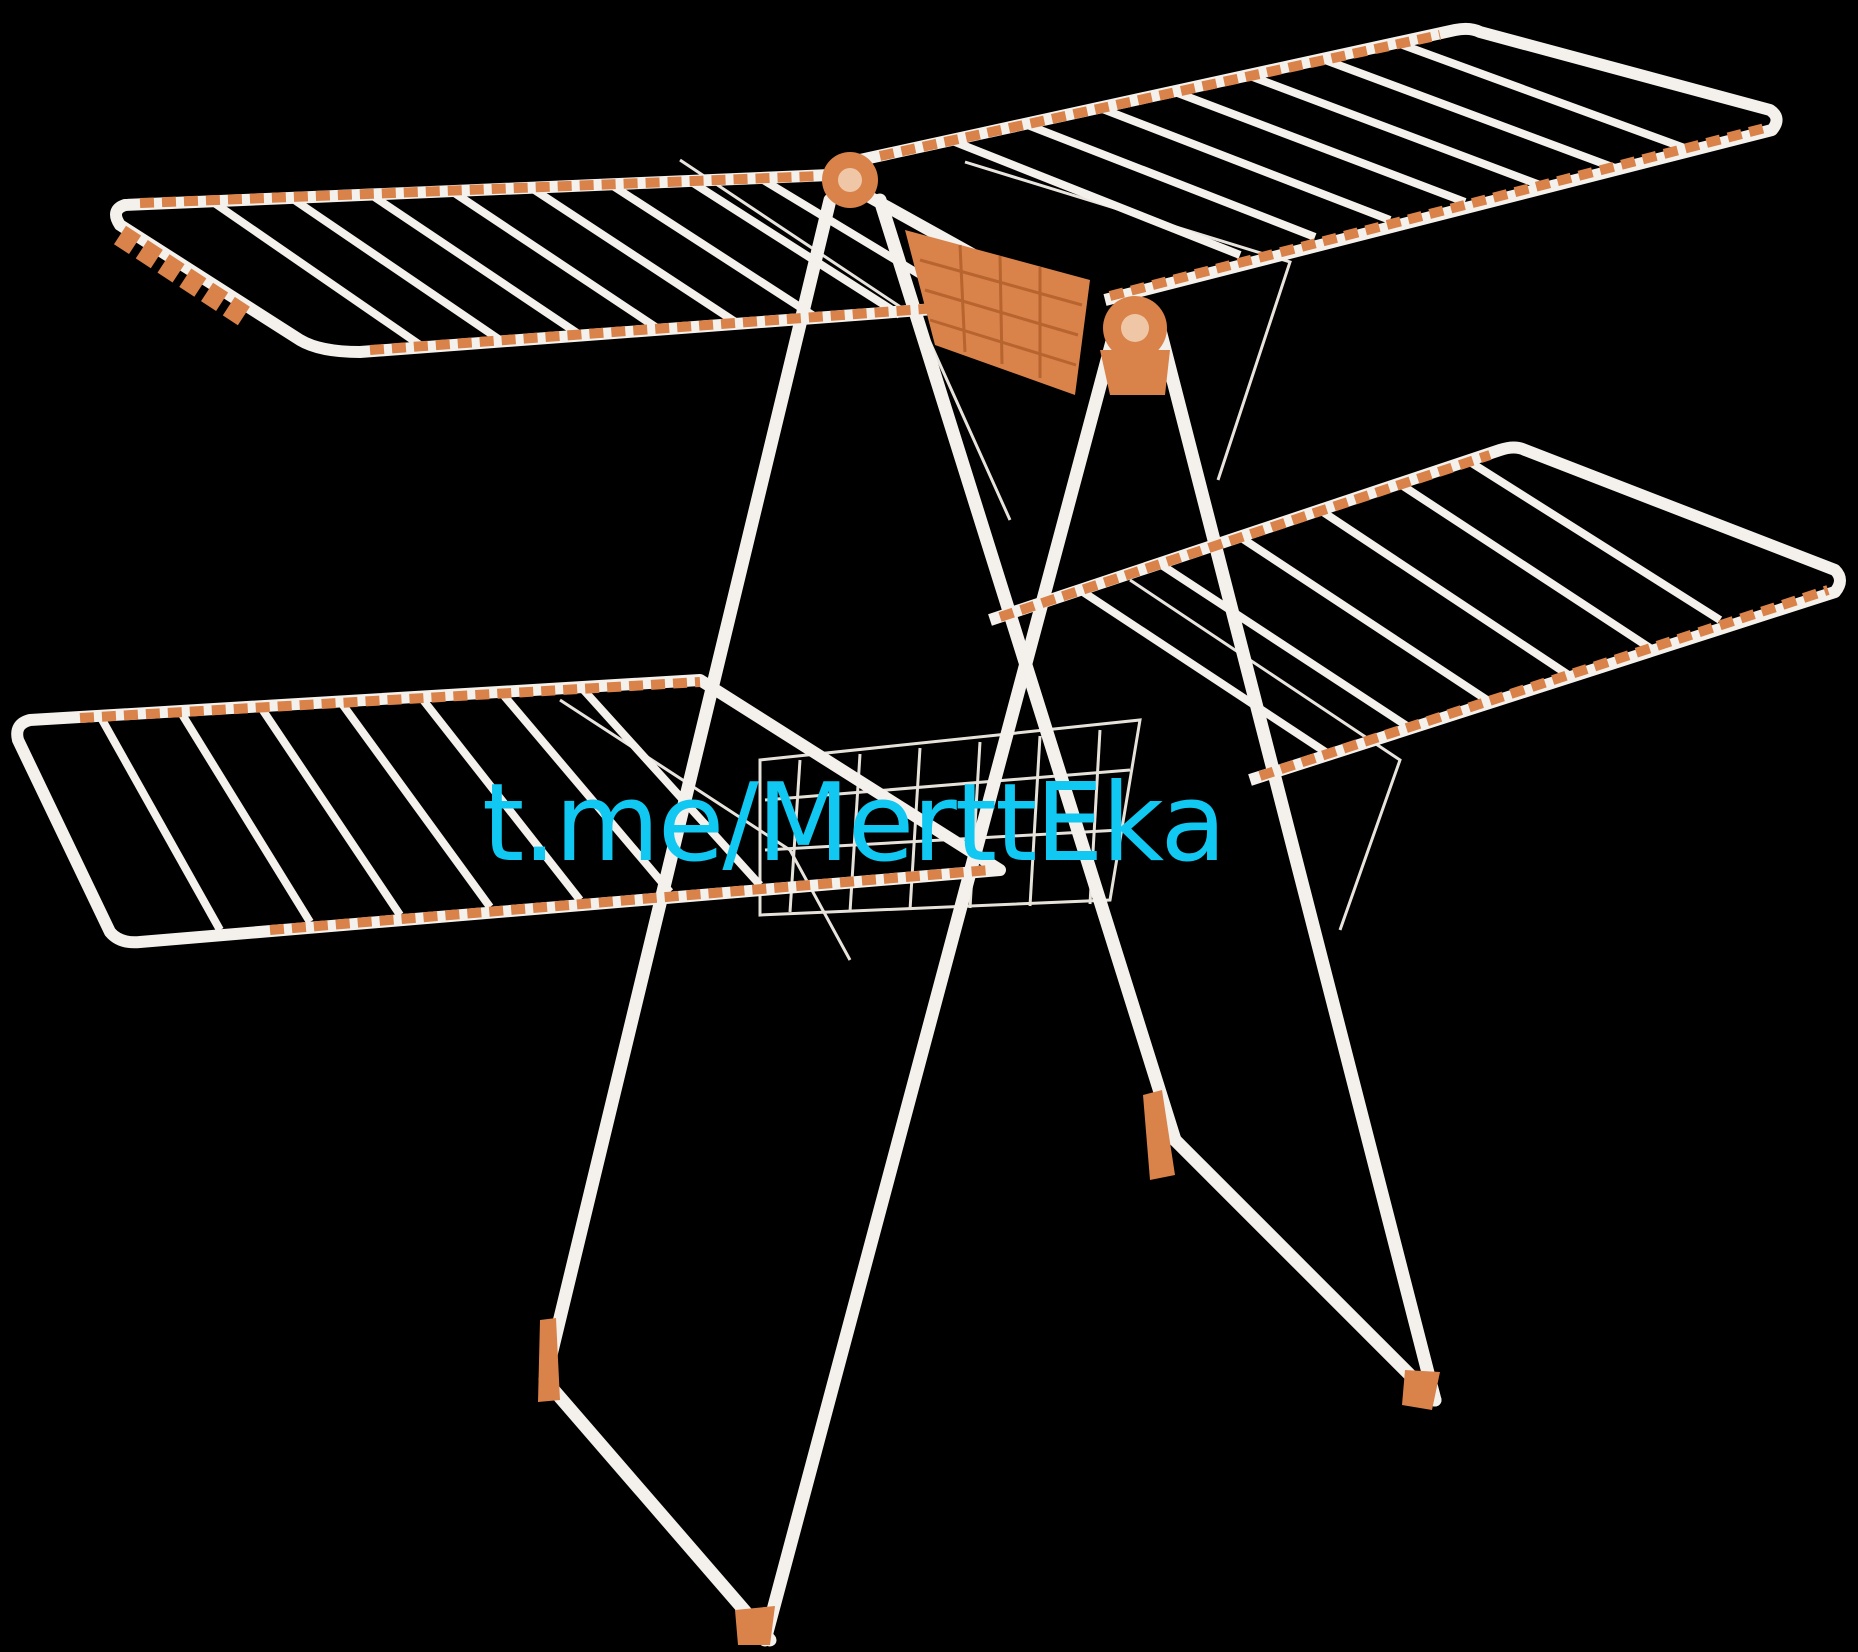 Image resolution: width=1858 pixels, height=1652 pixels. I want to click on lower-right-wing, so click(1417, 613).